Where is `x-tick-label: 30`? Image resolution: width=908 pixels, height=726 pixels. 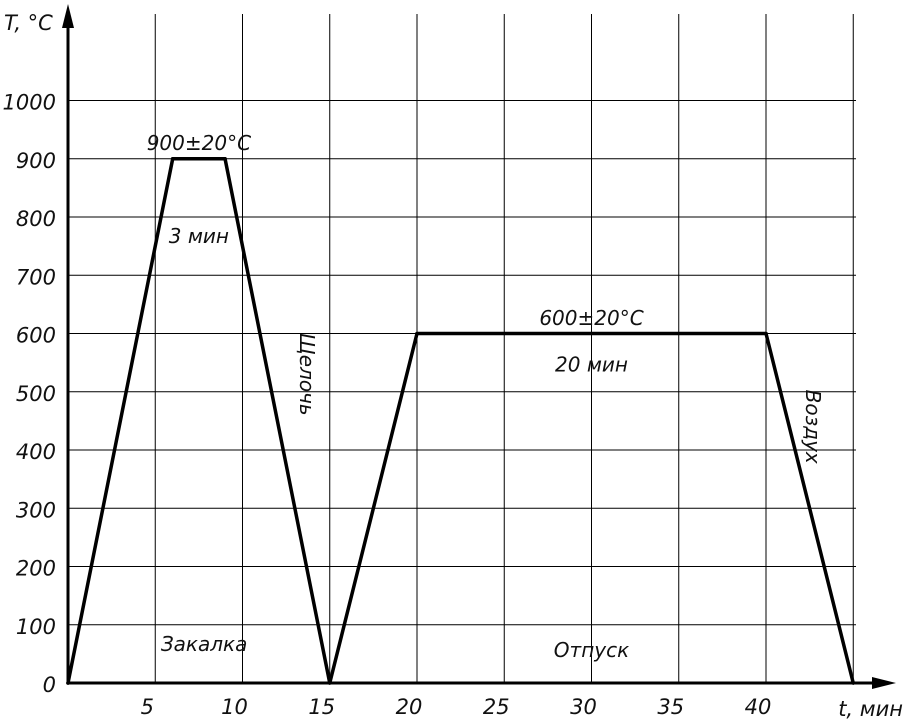 x-tick-label: 30 is located at coordinates (583, 707).